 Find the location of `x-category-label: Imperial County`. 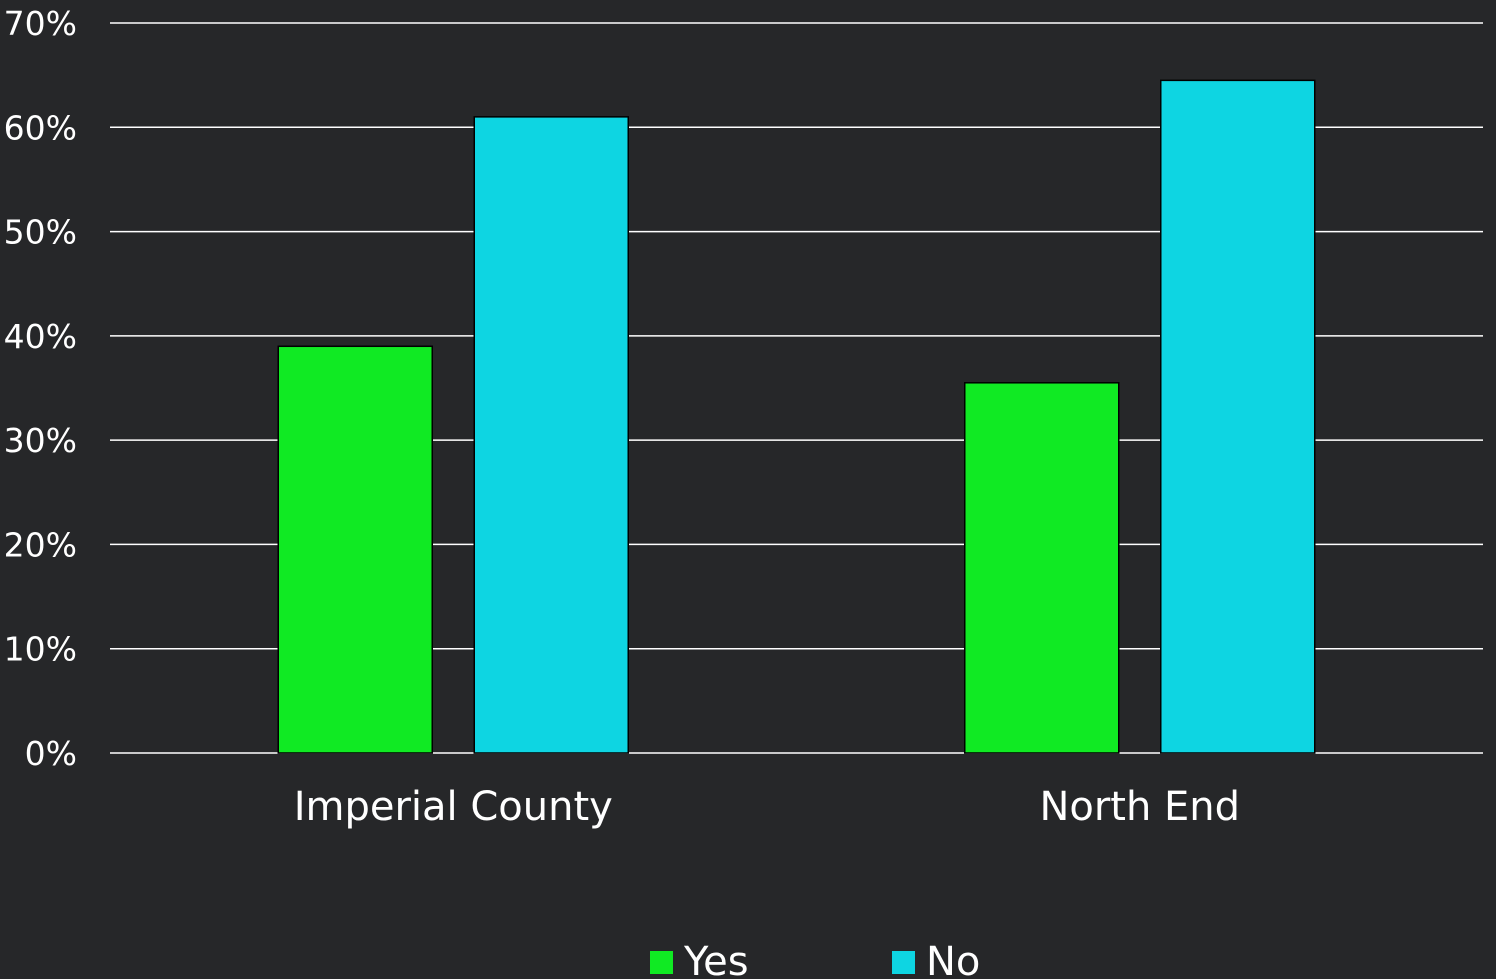

x-category-label: Imperial County is located at coordinates (453, 807).